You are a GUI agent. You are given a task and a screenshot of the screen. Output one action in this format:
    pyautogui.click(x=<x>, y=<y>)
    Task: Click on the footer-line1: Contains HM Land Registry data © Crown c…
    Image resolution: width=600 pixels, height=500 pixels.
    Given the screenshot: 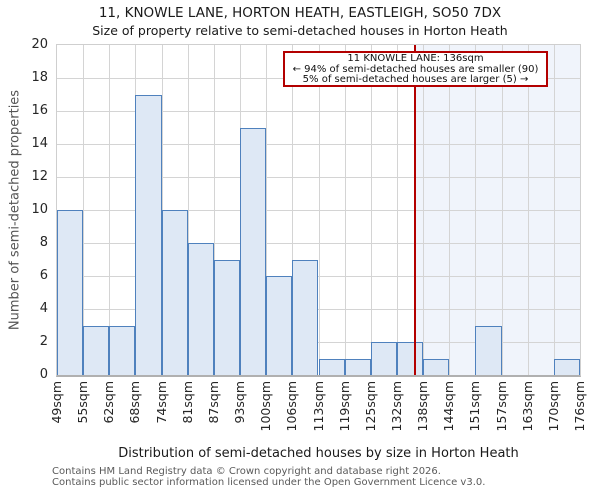 What is the action you would take?
    pyautogui.click(x=246, y=471)
    